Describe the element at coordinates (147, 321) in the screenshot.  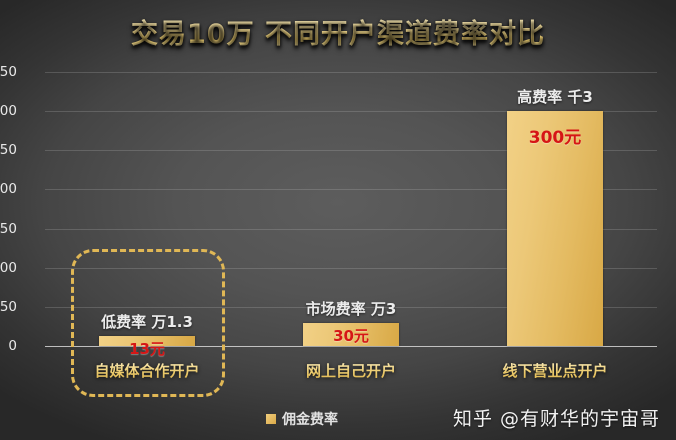
I see `bar-annotation-1: 低费率 万1.3` at that location.